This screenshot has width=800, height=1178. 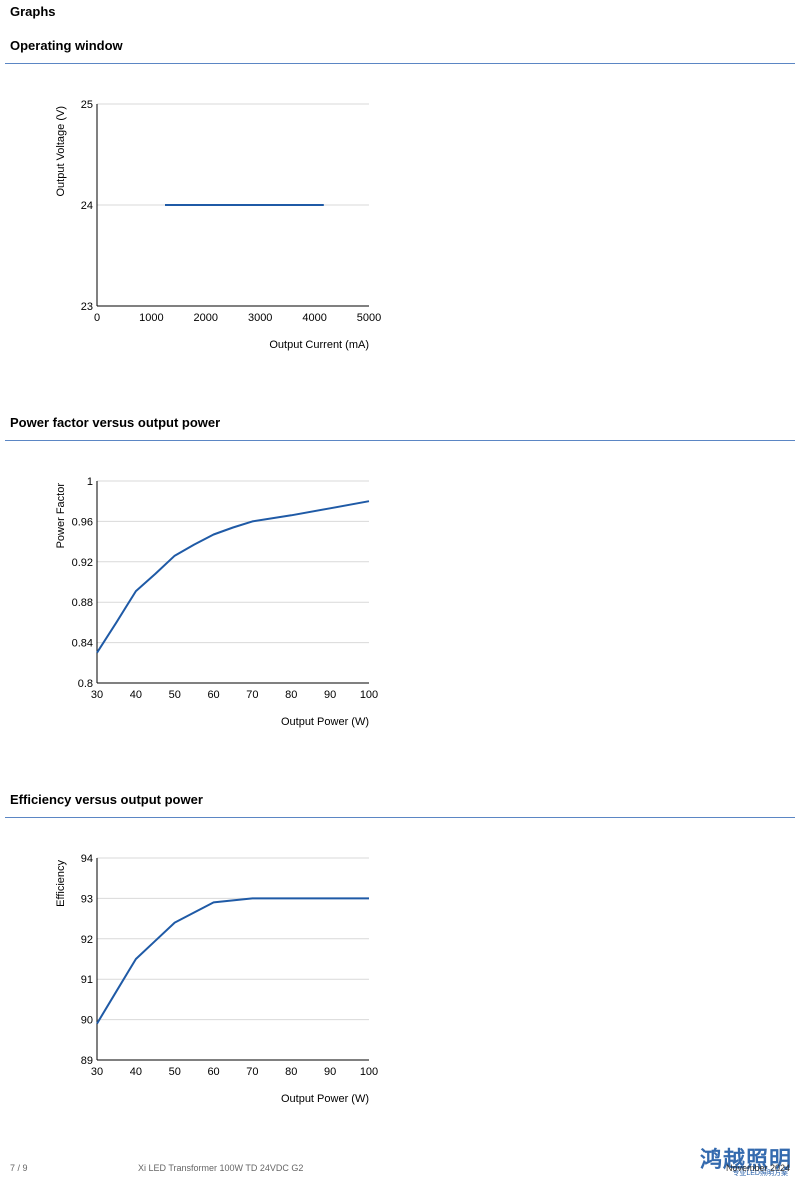 What do you see at coordinates (85, 684) in the screenshot?
I see `y-tick-label: 0.8` at bounding box center [85, 684].